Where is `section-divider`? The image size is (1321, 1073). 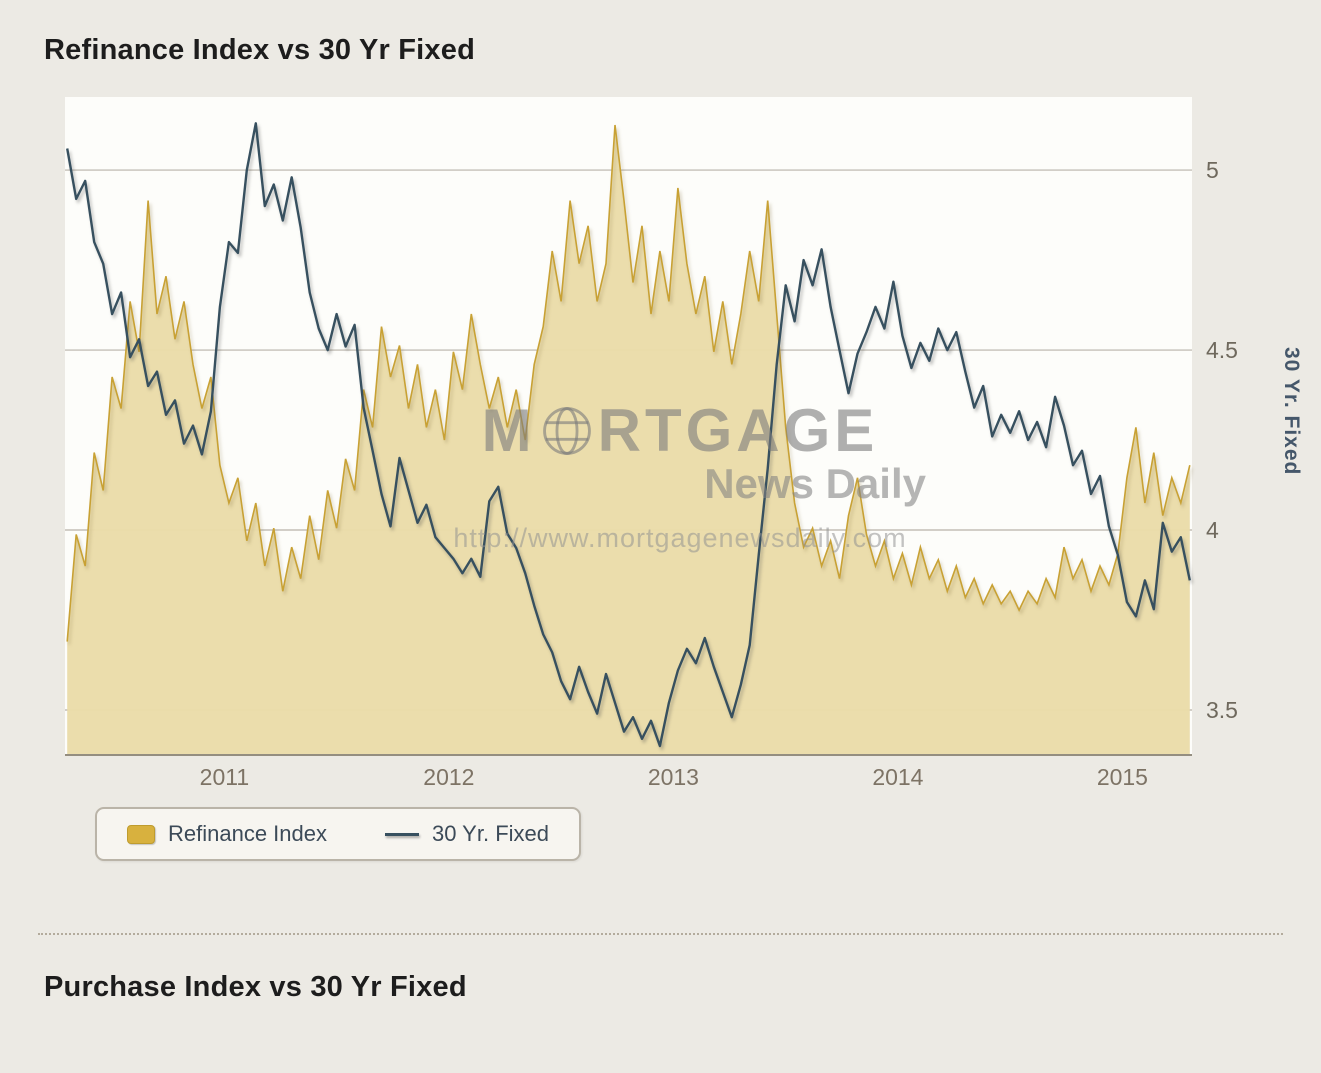 section-divider is located at coordinates (660, 934).